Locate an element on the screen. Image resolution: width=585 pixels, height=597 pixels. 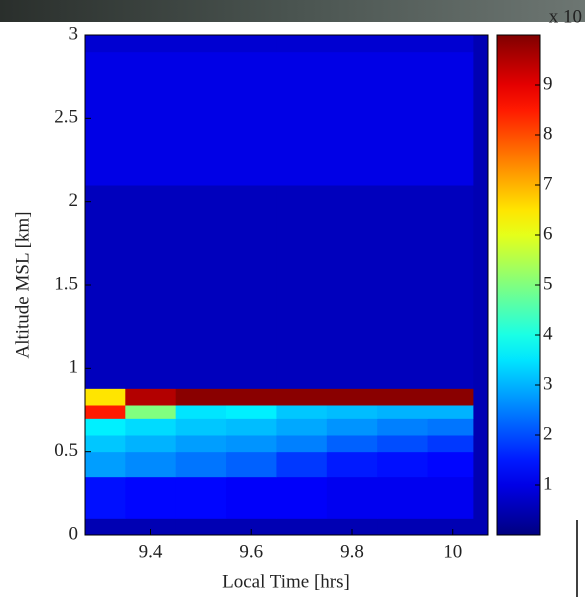
y-tick-label: 0 is located at coordinates (74, 533).